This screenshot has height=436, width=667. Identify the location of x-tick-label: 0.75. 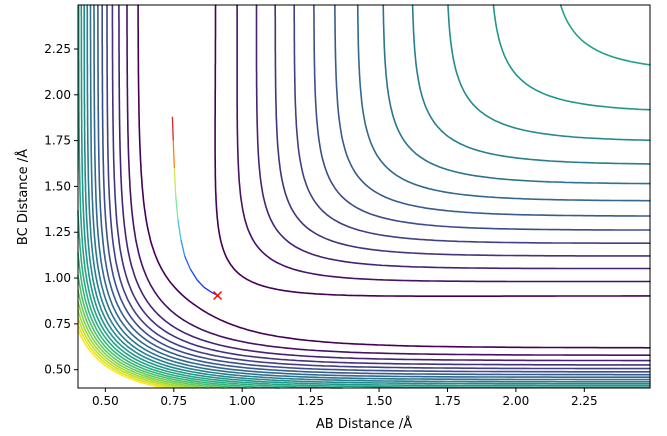
(173, 401).